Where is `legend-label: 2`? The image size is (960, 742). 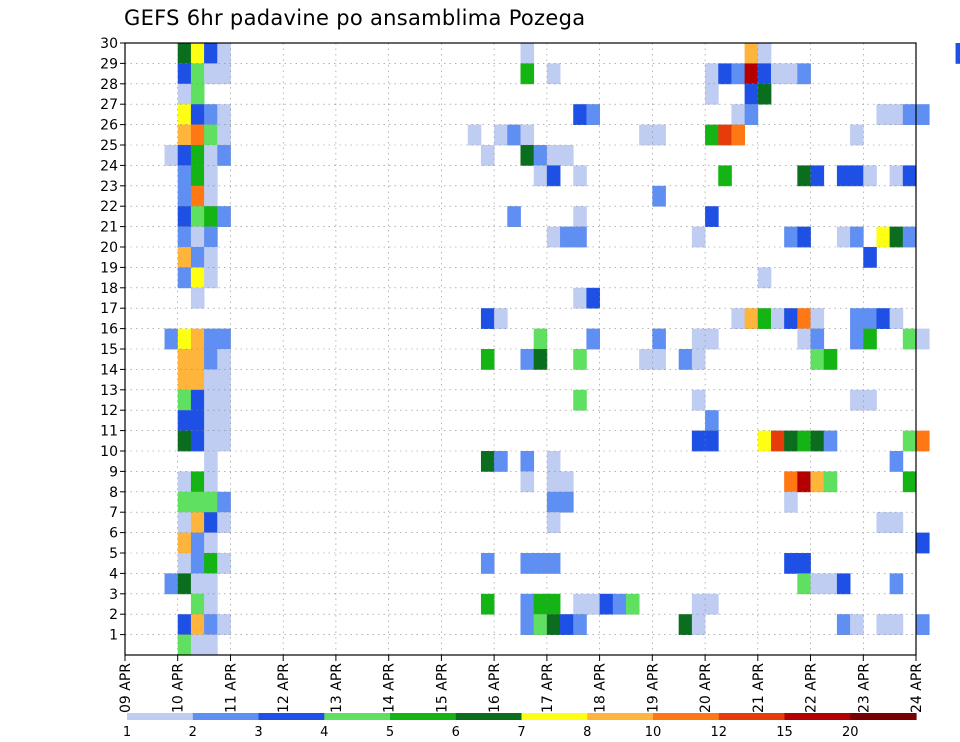
legend-label: 2 is located at coordinates (193, 732).